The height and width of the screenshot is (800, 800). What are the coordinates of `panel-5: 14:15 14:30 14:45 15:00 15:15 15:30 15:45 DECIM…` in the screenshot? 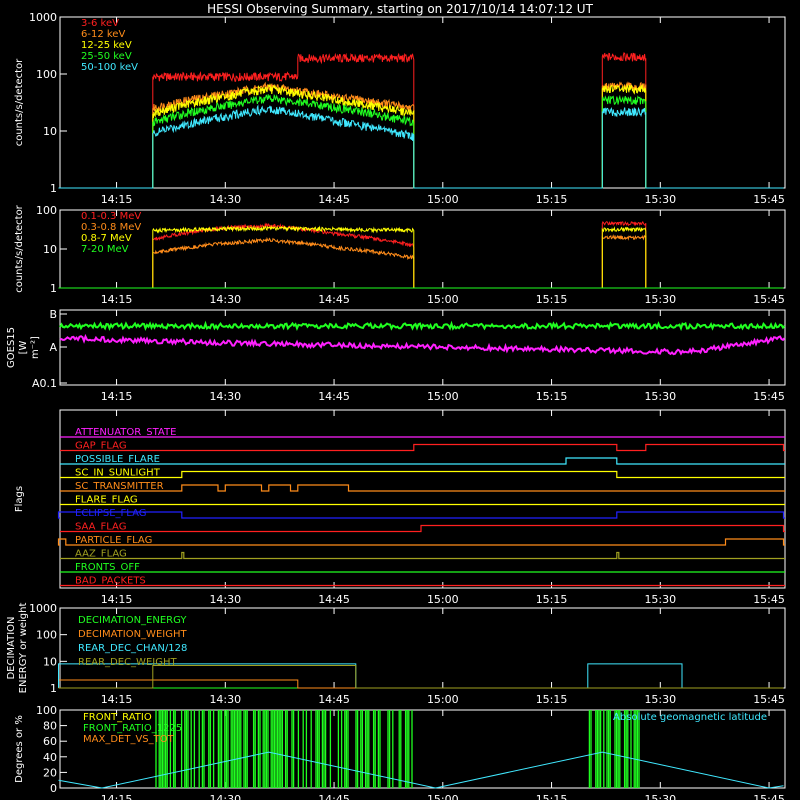 It's located at (396, 654).